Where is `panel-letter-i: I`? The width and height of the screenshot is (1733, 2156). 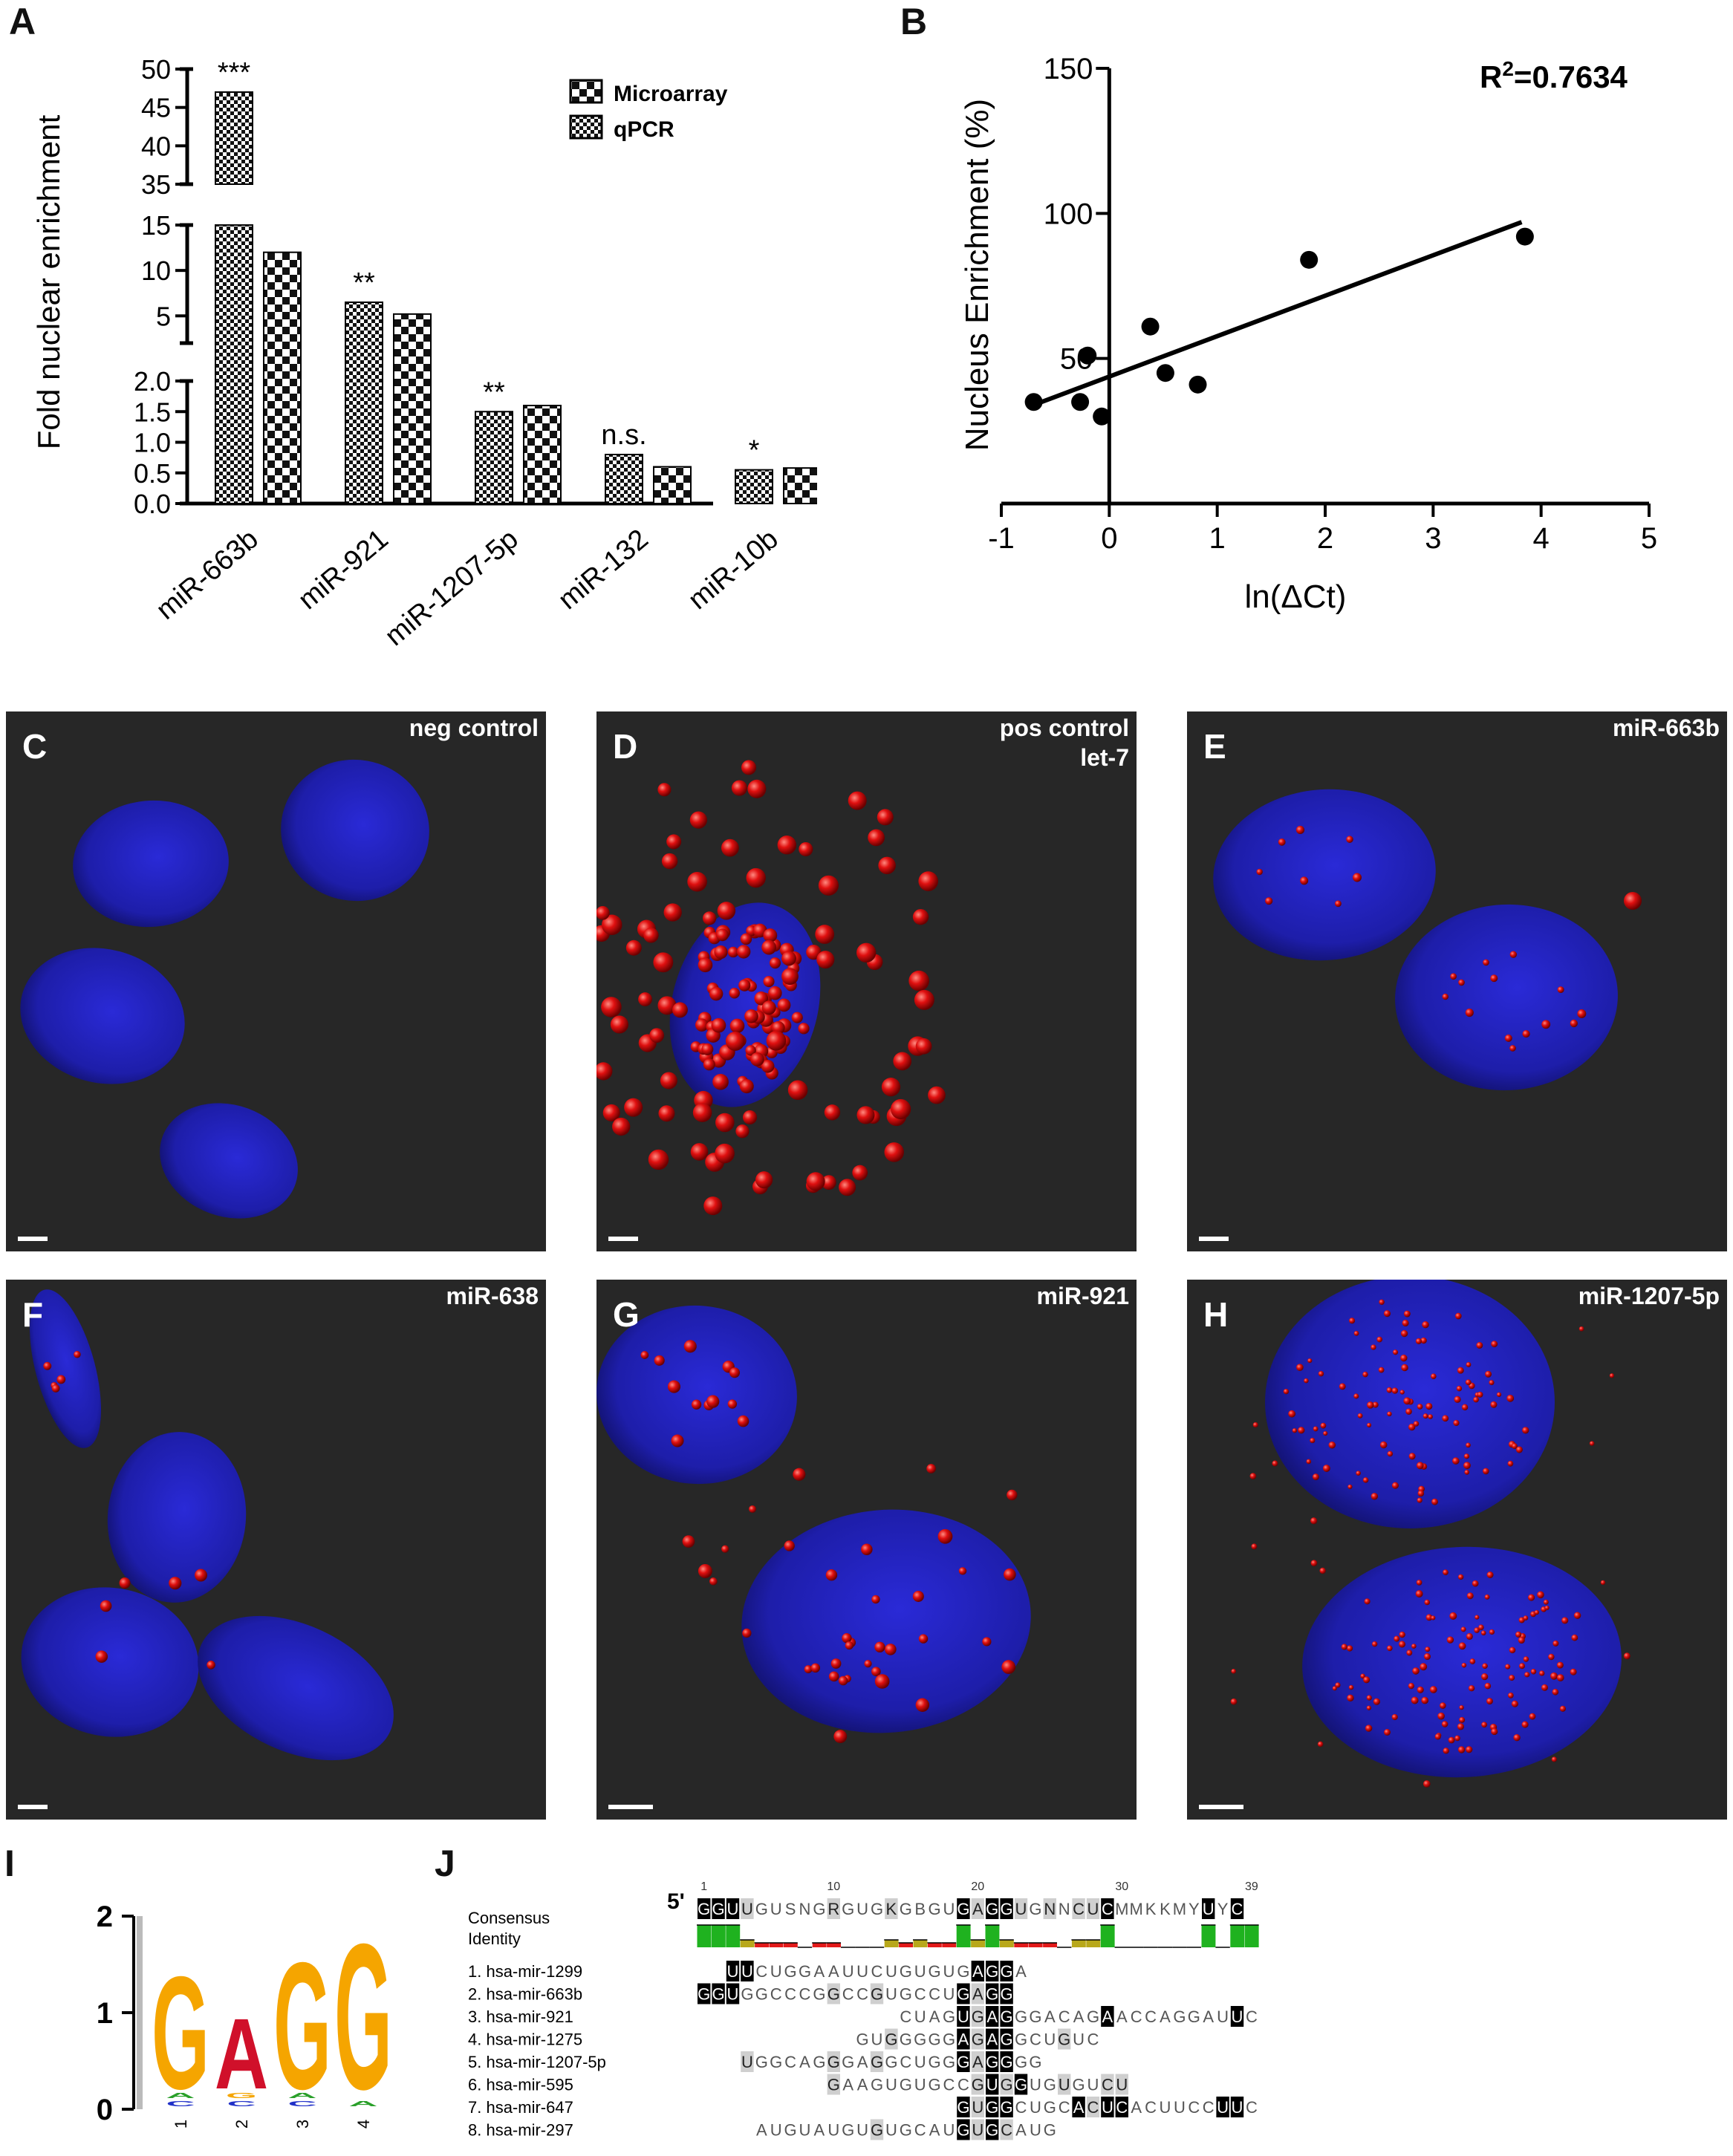 panel-letter-i: I is located at coordinates (10, 1863).